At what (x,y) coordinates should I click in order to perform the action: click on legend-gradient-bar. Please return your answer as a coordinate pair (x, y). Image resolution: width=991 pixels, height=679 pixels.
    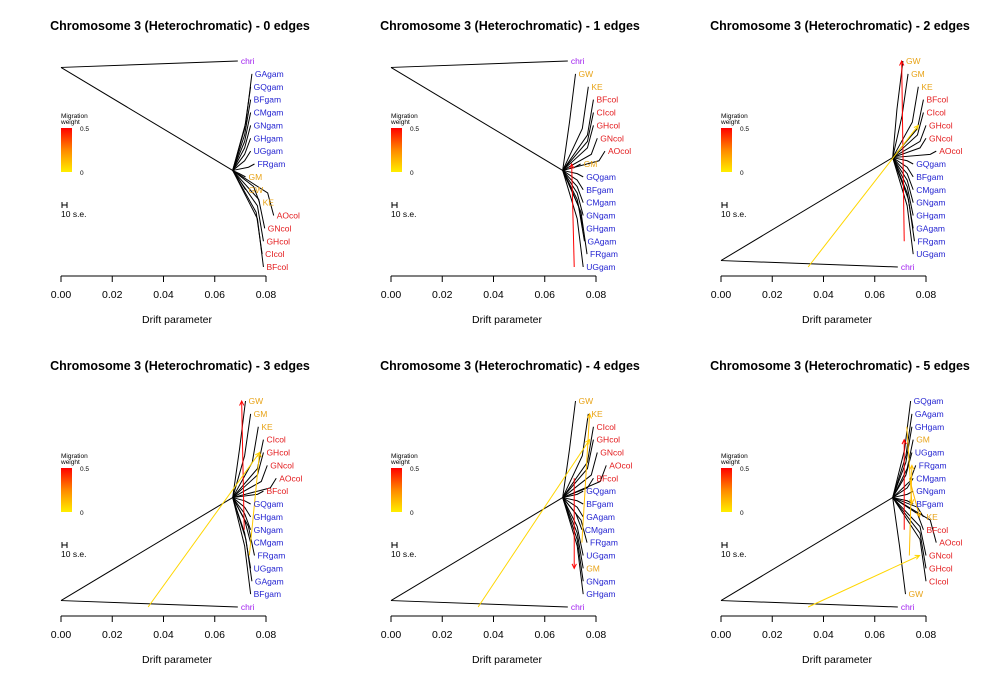
    Looking at the image, I should click on (396, 490).